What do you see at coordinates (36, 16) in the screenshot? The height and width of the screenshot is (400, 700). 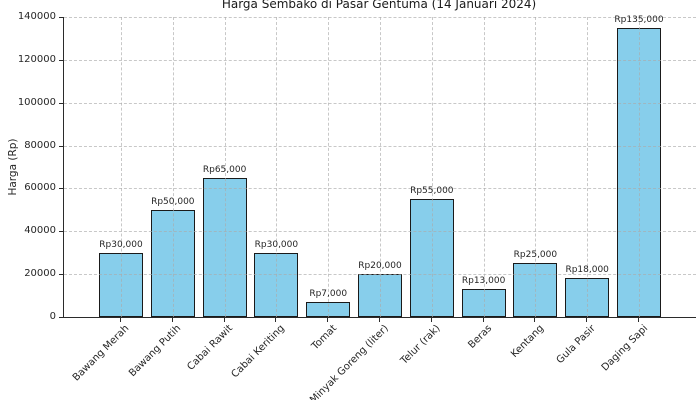 I see `y-tick-label: 140000` at bounding box center [36, 16].